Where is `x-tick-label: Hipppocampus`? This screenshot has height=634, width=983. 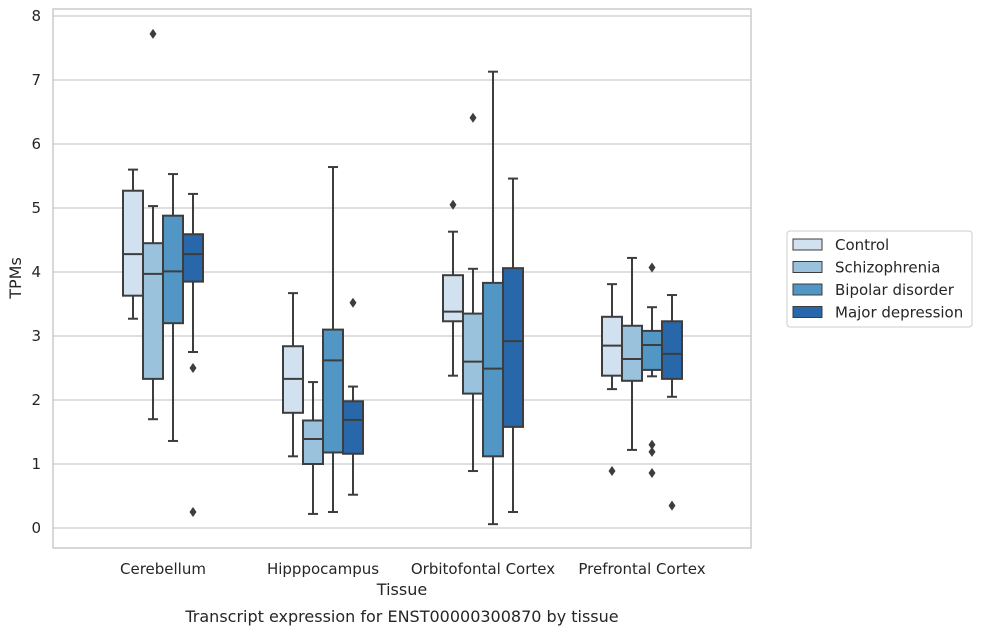
x-tick-label: Hipppocampus is located at coordinates (323, 569).